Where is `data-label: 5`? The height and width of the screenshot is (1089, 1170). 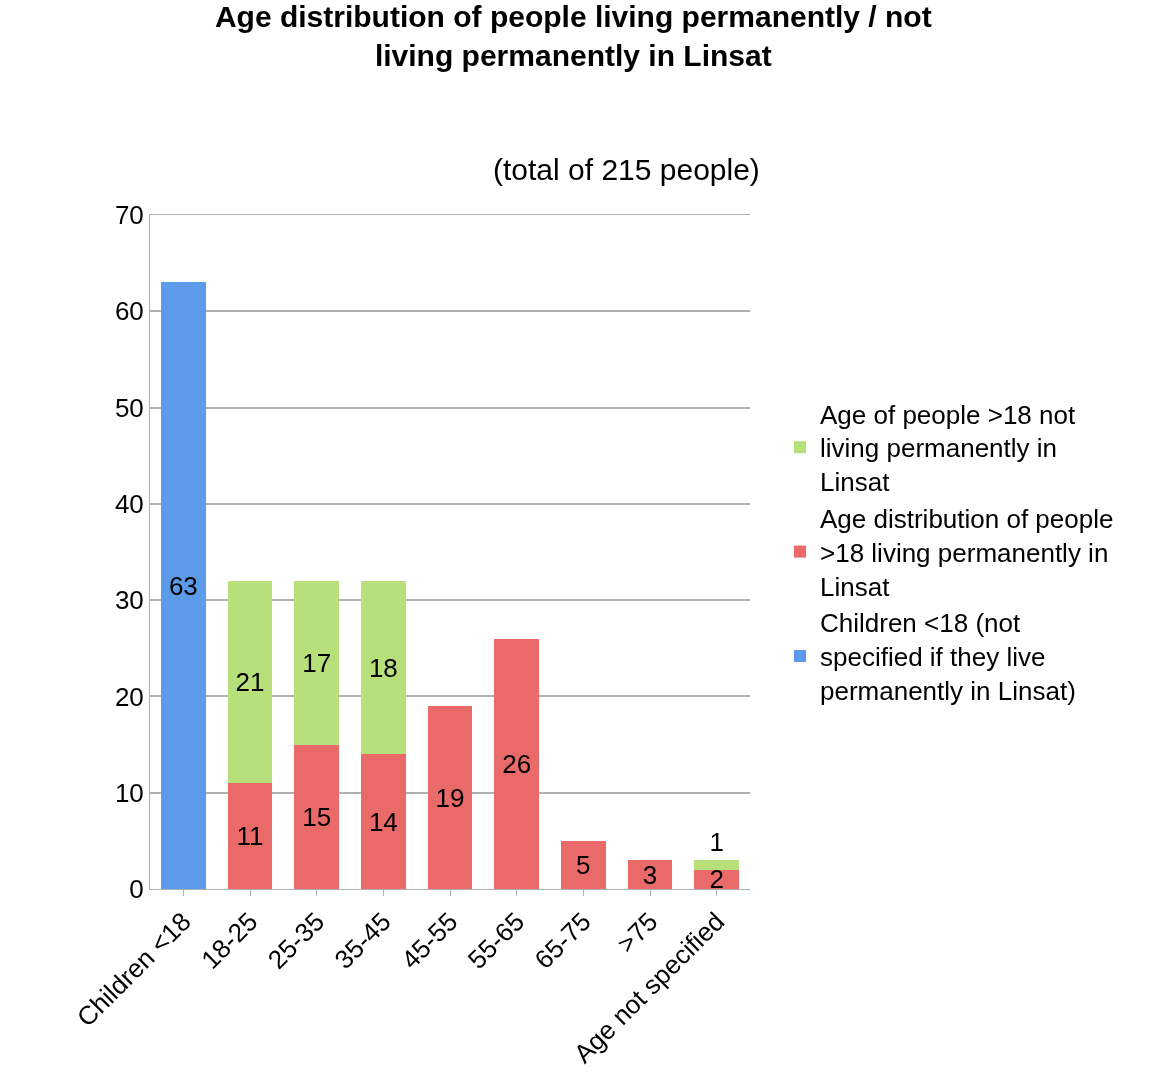 data-label: 5 is located at coordinates (583, 864).